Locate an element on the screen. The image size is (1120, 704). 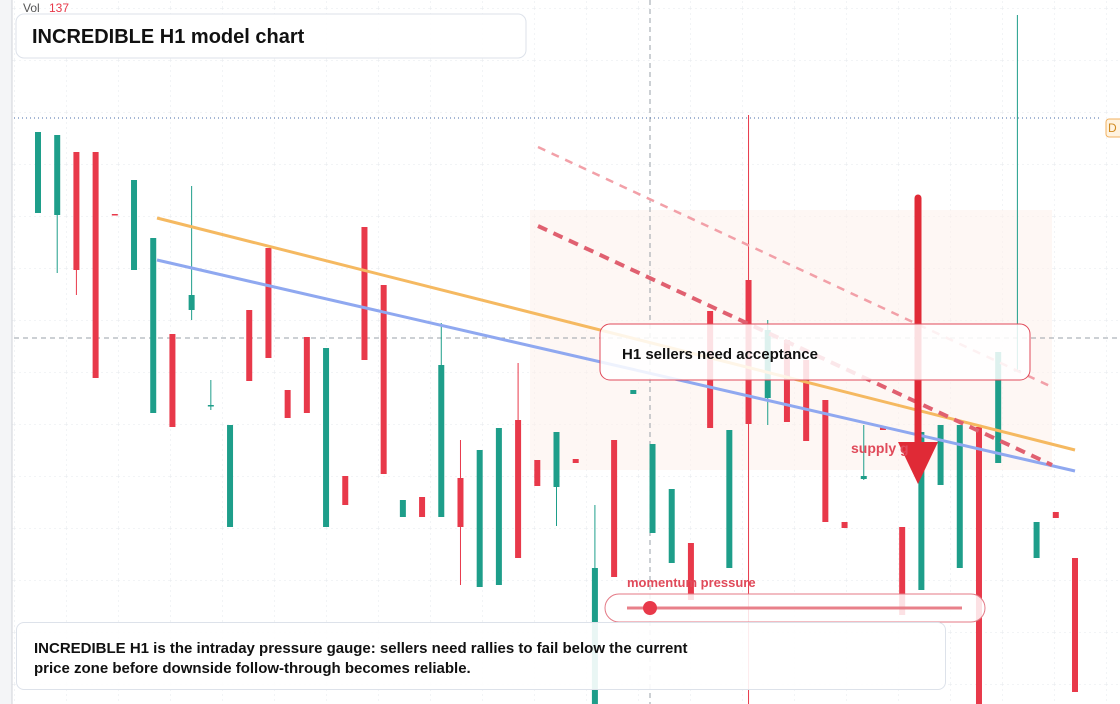
edge-label-box is located at coordinates (1112, 128).